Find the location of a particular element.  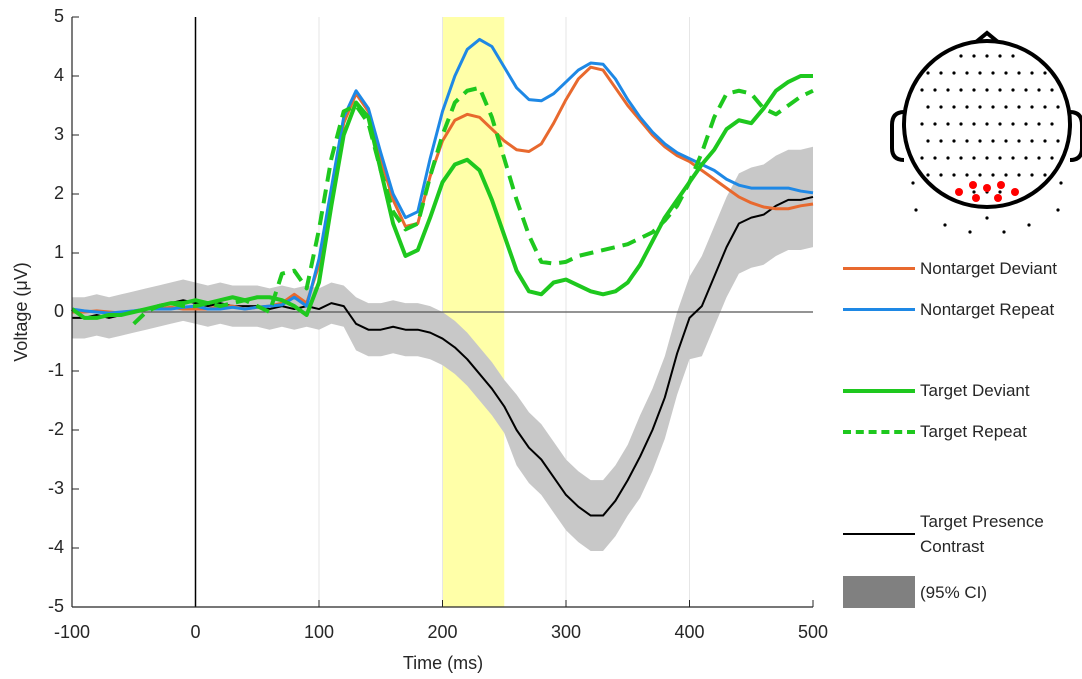

electrodes is located at coordinates (987, 144).